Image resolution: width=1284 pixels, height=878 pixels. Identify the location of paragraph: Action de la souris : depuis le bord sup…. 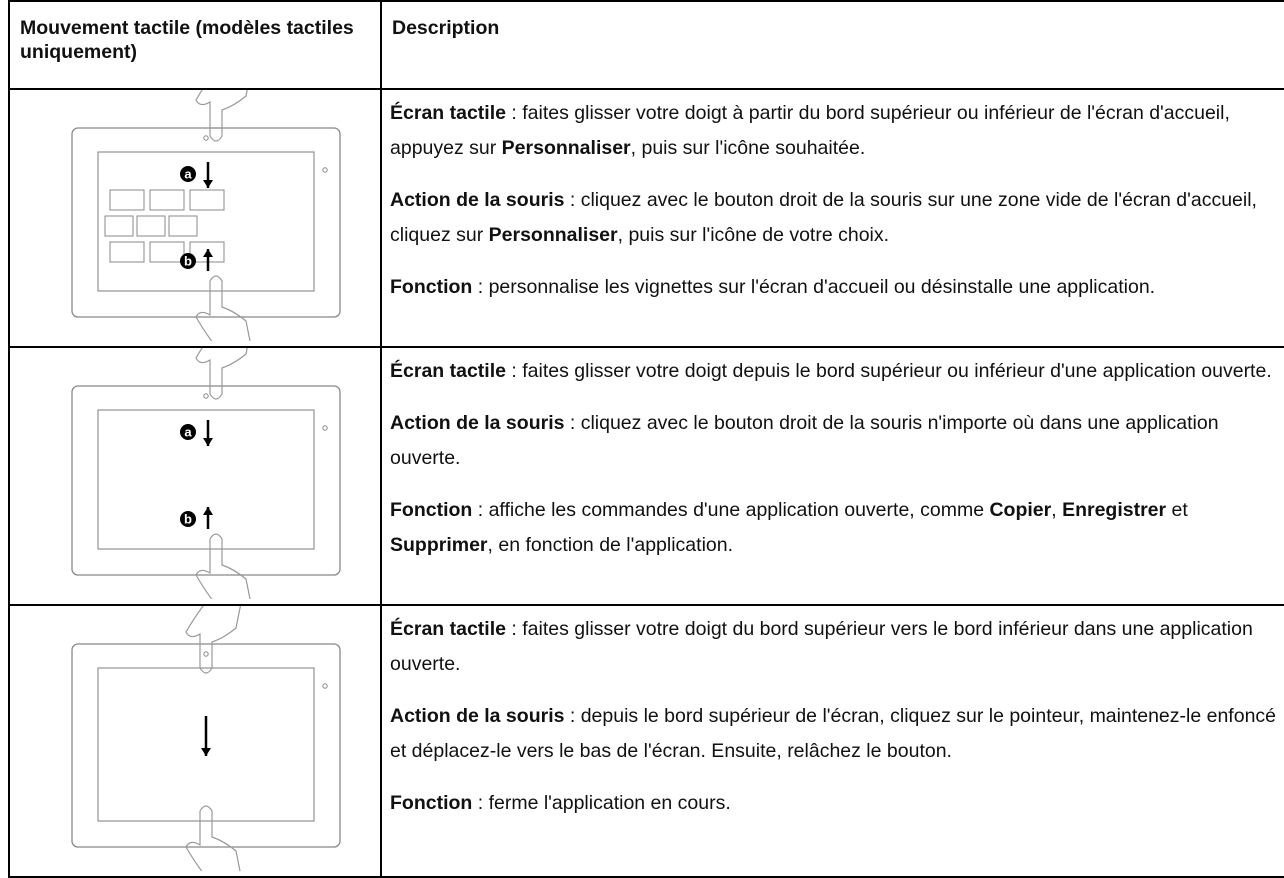
(837, 734).